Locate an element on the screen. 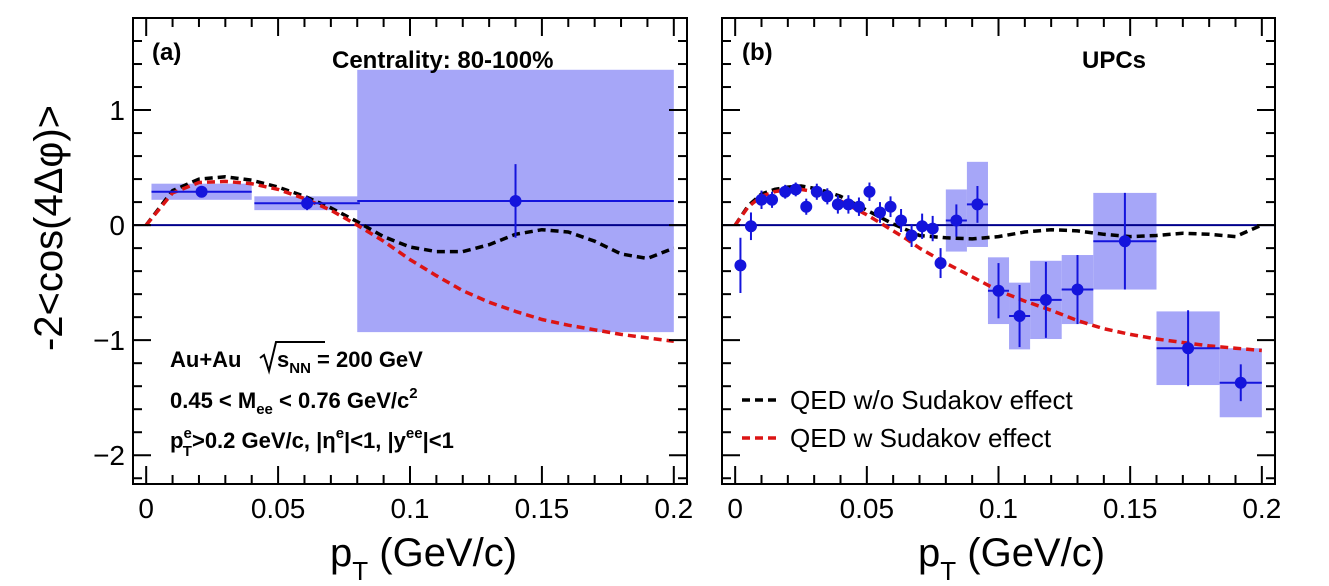 Image resolution: width=1329 pixels, height=586 pixels. a-data-points is located at coordinates (412, 201).